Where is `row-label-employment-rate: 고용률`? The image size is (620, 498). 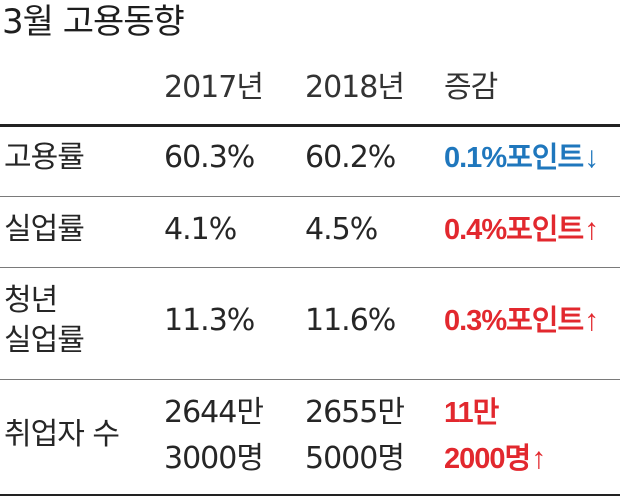
row-label-employment-rate: 고용률 is located at coordinates (44, 157).